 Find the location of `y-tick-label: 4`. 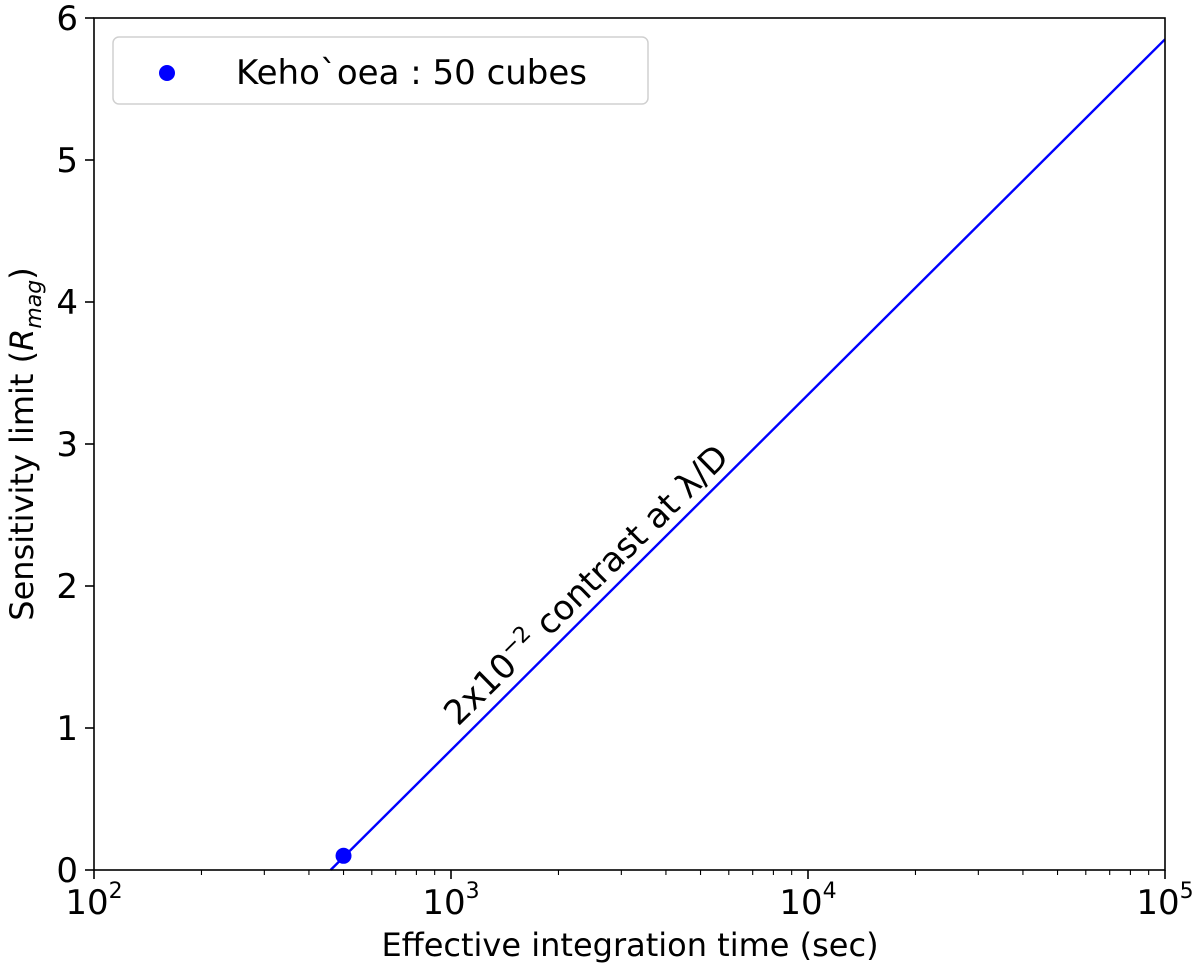

y-tick-label: 4 is located at coordinates (67, 303).